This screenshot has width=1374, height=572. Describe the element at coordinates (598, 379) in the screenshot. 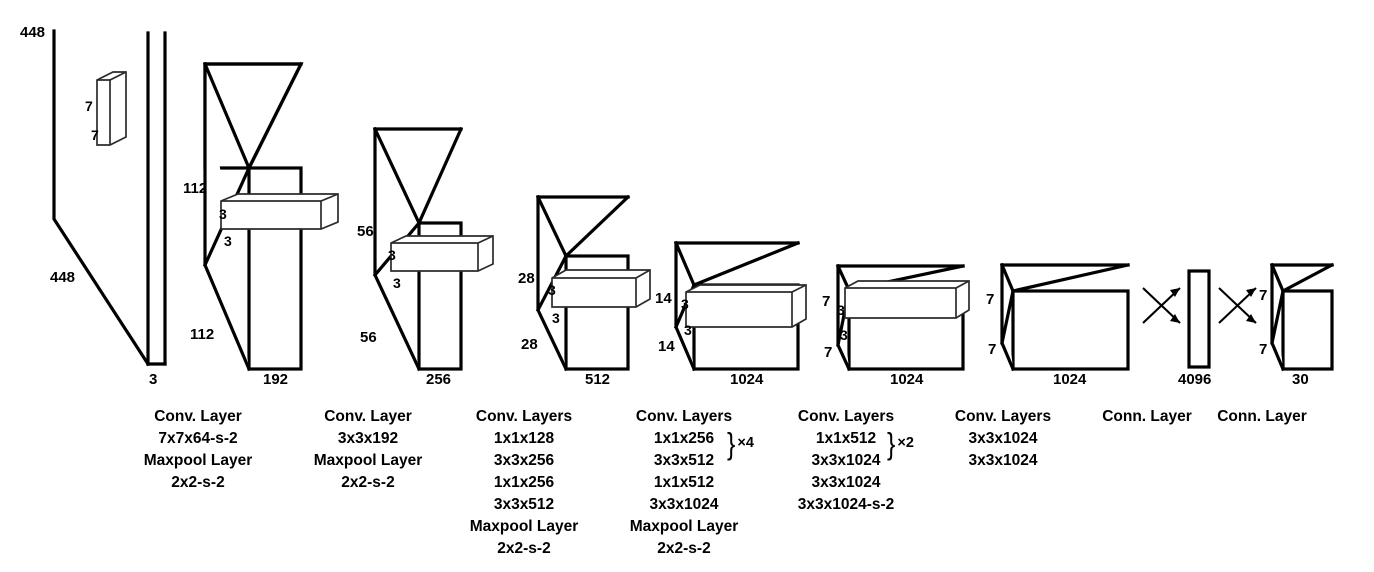

I see `dim-b3-channels: 512` at that location.